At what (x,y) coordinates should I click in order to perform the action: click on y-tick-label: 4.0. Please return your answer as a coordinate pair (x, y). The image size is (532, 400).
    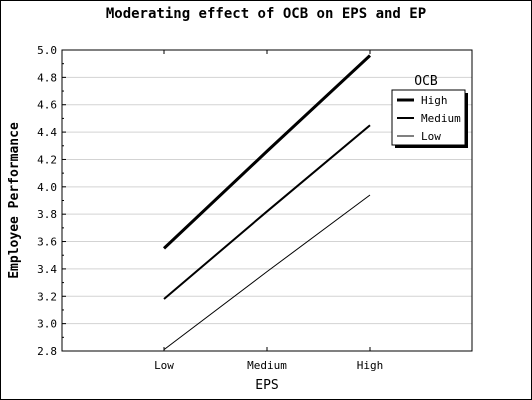
    Looking at the image, I should click on (47, 187).